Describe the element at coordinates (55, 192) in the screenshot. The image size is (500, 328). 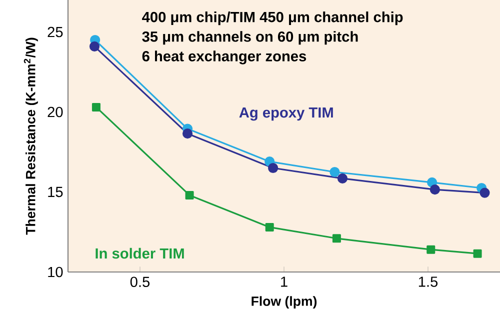
I see `y-tick-label: 15` at that location.